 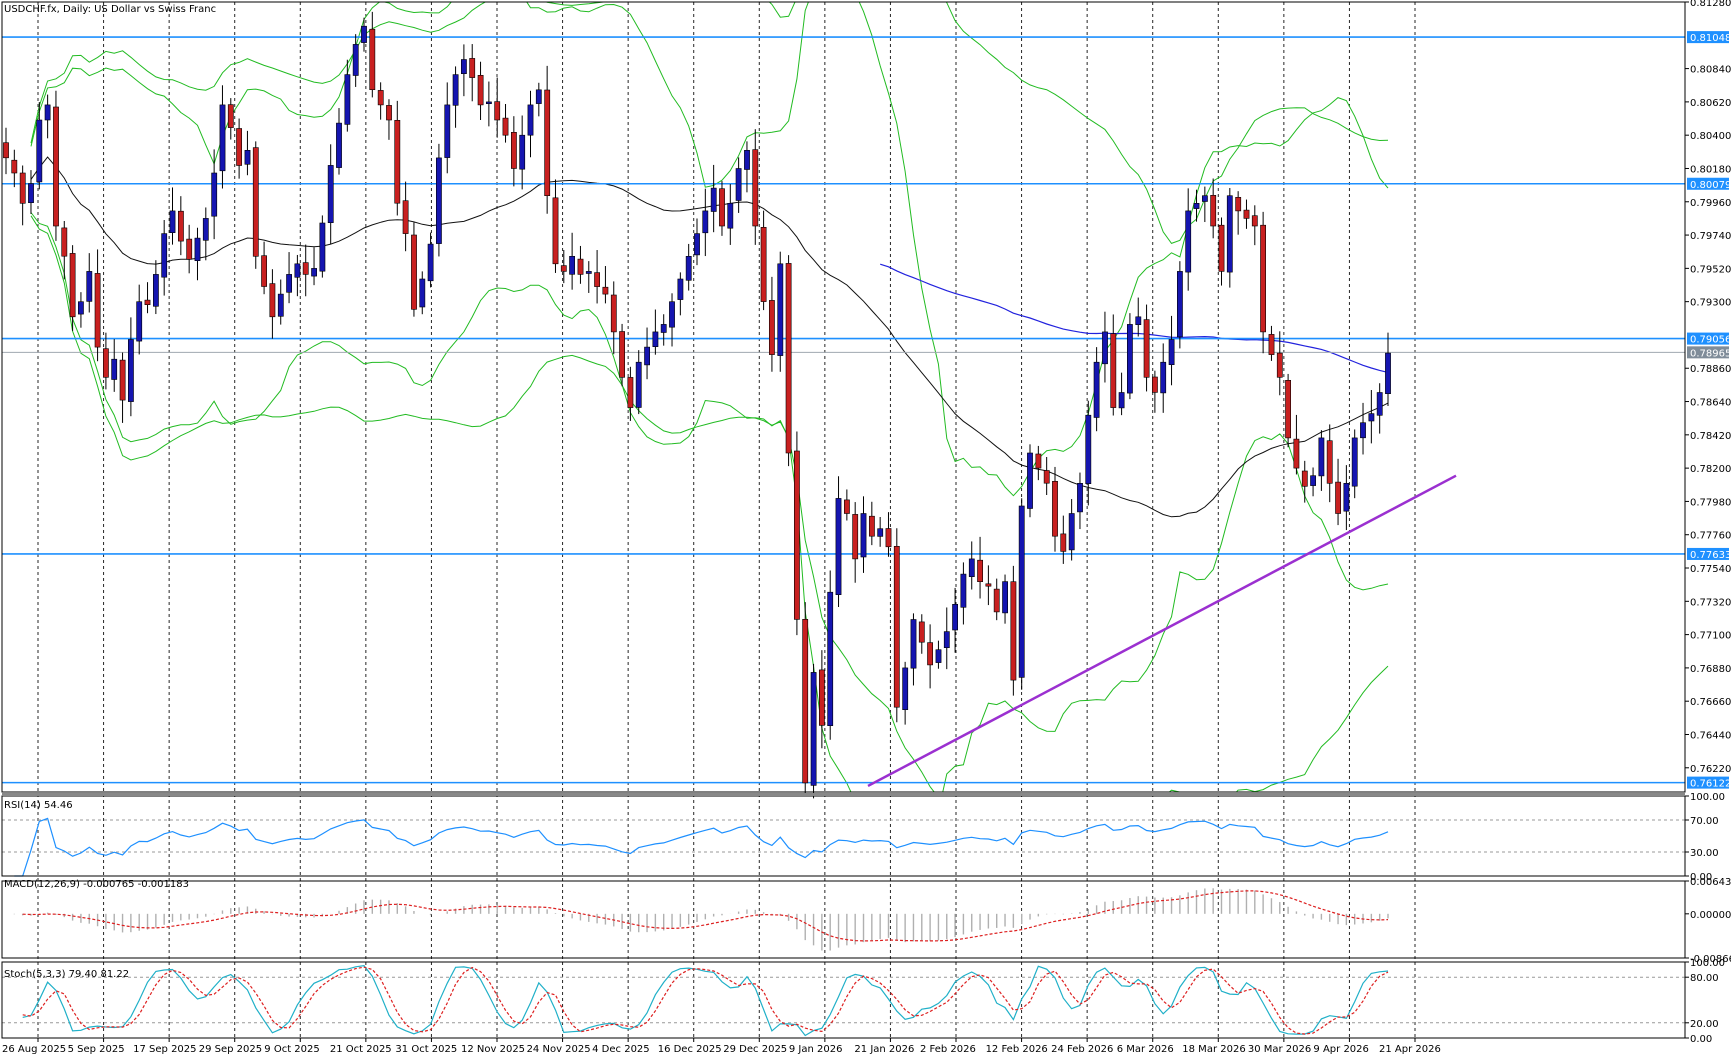 What do you see at coordinates (948, 1049) in the screenshot?
I see `time-tick-label: 2 Feb 2026` at bounding box center [948, 1049].